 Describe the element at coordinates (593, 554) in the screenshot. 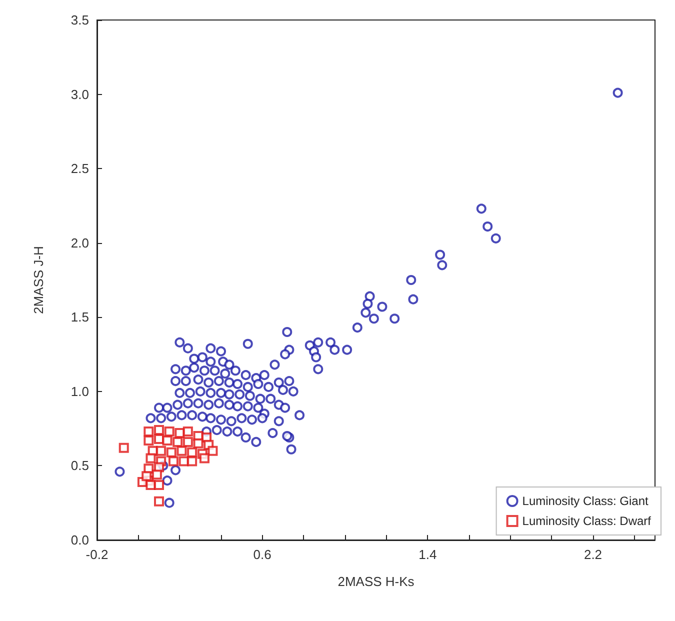

I see `x-tick-label: 2.2` at that location.